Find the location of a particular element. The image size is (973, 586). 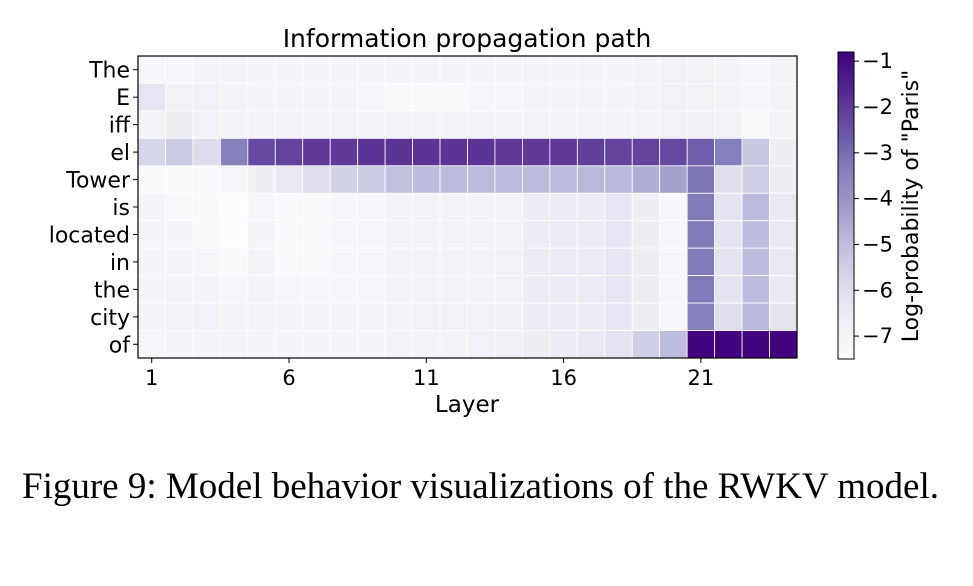

x-tick-label: 1 is located at coordinates (151, 378).